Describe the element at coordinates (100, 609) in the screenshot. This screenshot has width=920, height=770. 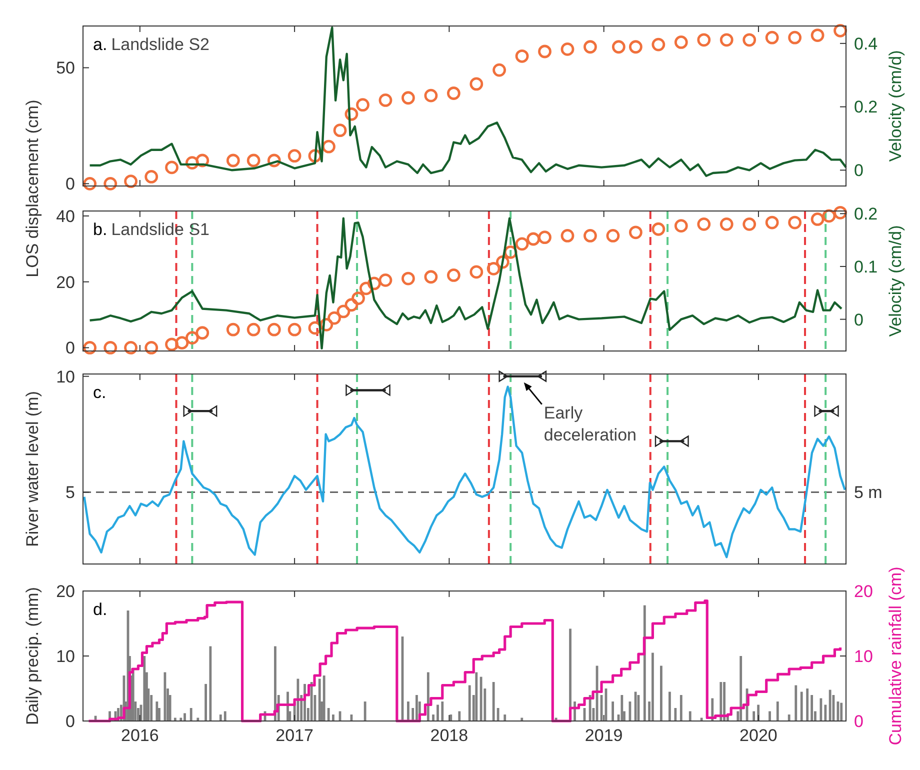
I see `text: d.` at that location.